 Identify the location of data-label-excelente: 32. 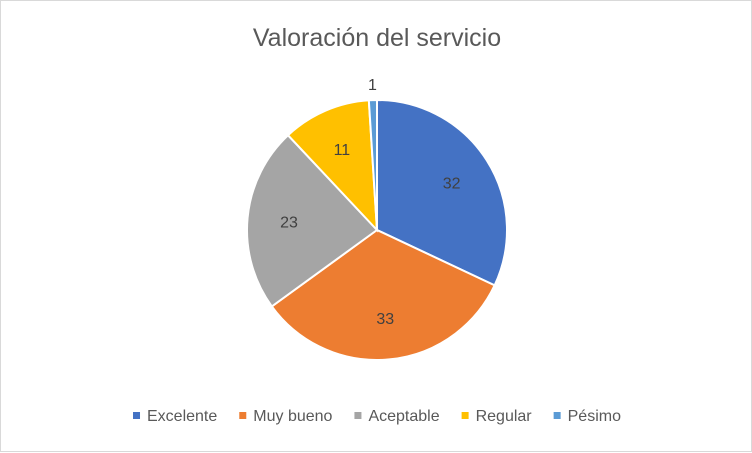
(452, 184).